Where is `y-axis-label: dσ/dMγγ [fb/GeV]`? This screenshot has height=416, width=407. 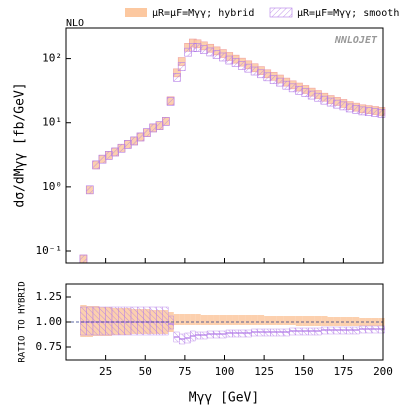 y-axis-label: dσ/dMγγ [fb/GeV] is located at coordinates (20, 144).